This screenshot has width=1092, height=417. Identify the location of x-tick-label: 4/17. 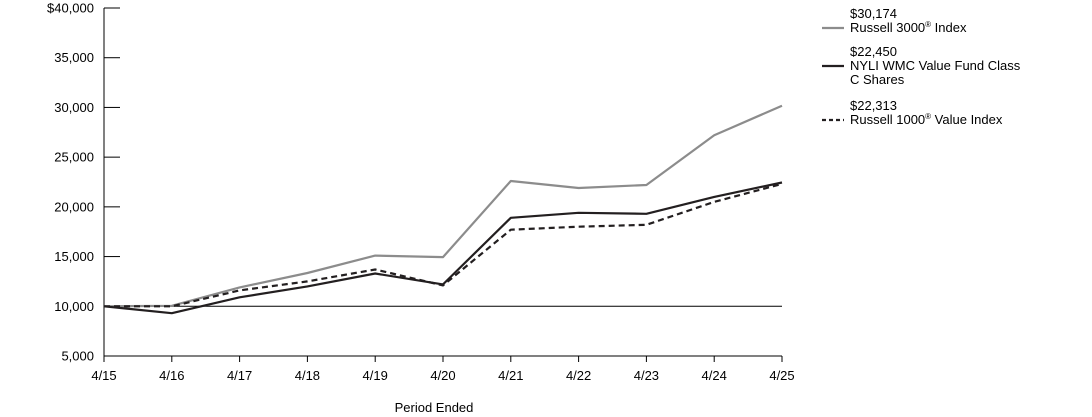
(239, 375).